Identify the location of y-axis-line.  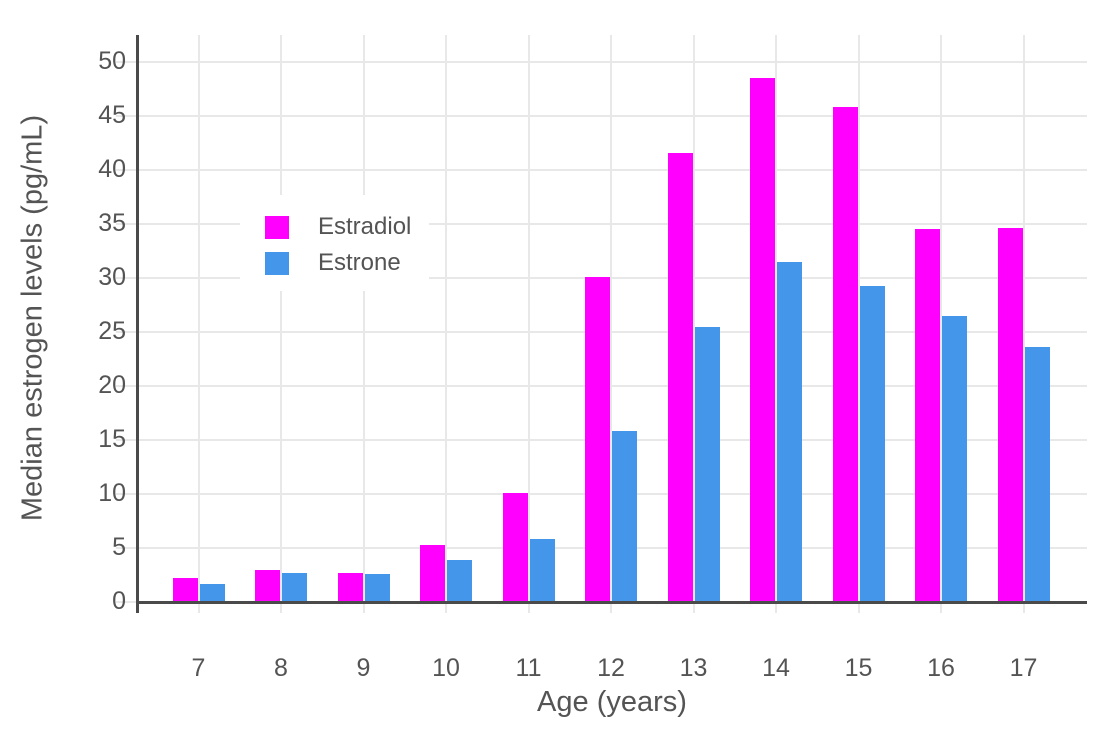
(137, 324).